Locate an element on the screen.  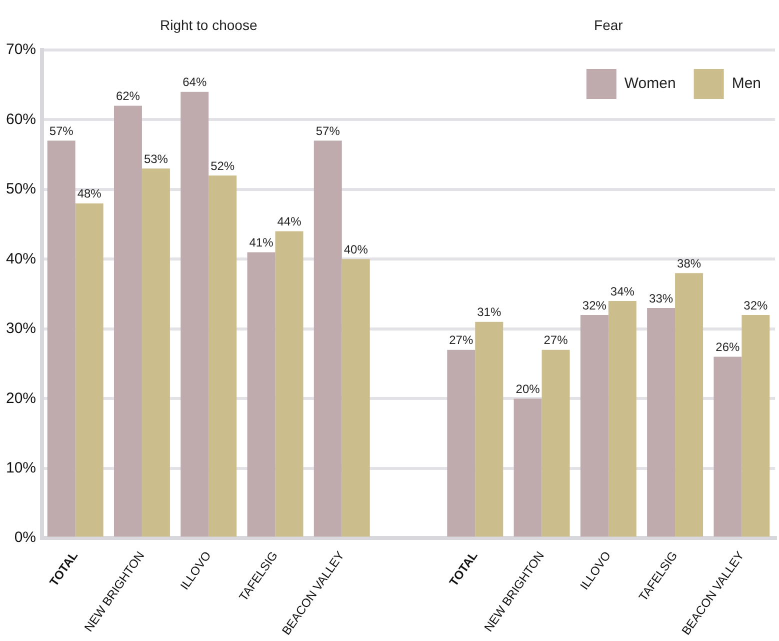
y-tick-label: 70% is located at coordinates (21, 49).